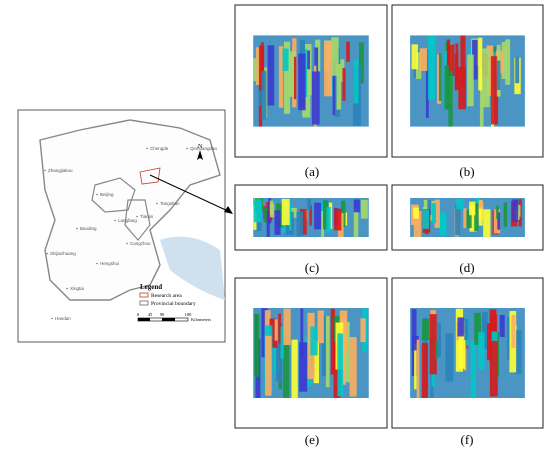 Image resolution: width=550 pixels, height=453 pixels. I want to click on compass-arrow, so click(200, 155).